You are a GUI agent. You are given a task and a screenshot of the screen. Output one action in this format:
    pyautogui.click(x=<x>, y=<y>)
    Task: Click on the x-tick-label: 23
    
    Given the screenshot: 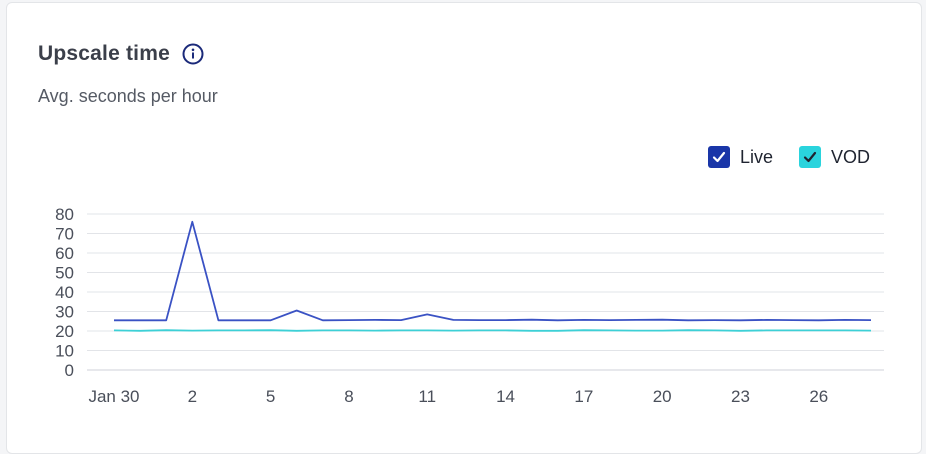 What is the action you would take?
    pyautogui.click(x=740, y=396)
    